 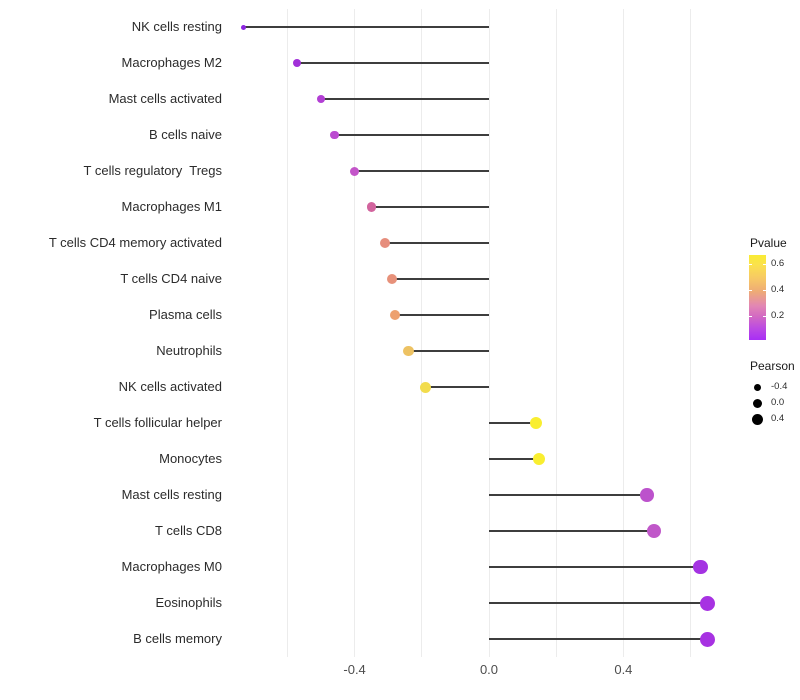 I want to click on y-axis-label: T cells CD4 memory activated, so click(x=135, y=242).